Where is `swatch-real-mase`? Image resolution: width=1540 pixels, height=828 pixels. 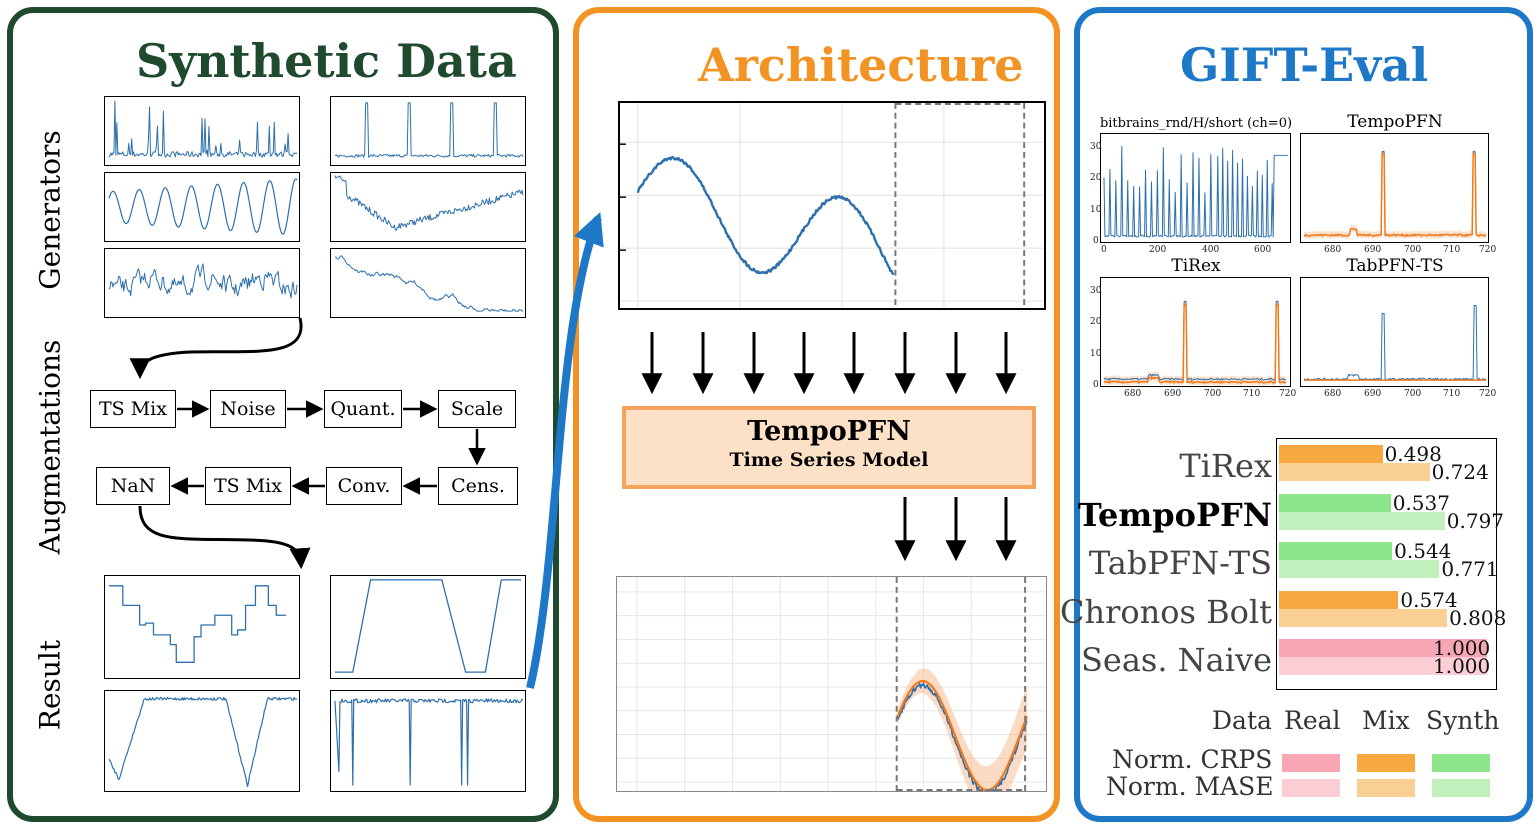 swatch-real-mase is located at coordinates (1311, 788).